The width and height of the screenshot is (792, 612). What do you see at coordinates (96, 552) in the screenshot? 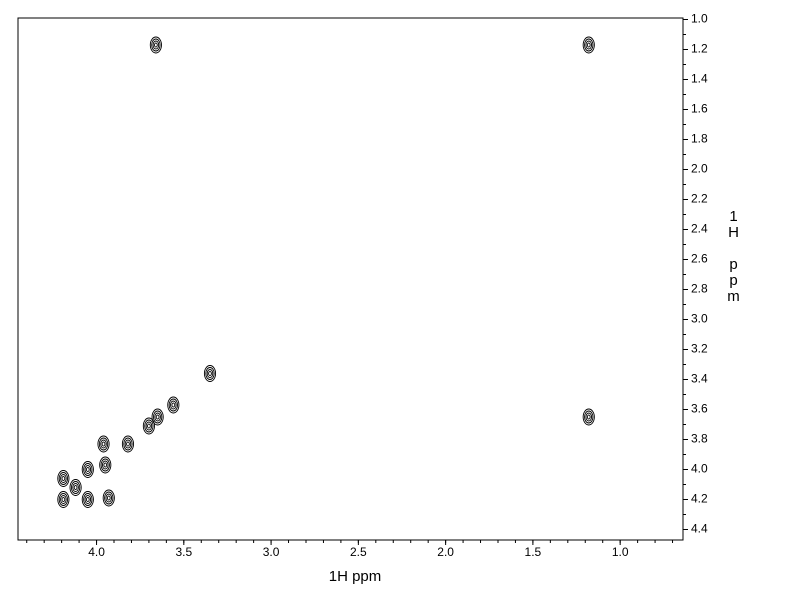
I see `x-tick-label: 4.0` at bounding box center [96, 552].